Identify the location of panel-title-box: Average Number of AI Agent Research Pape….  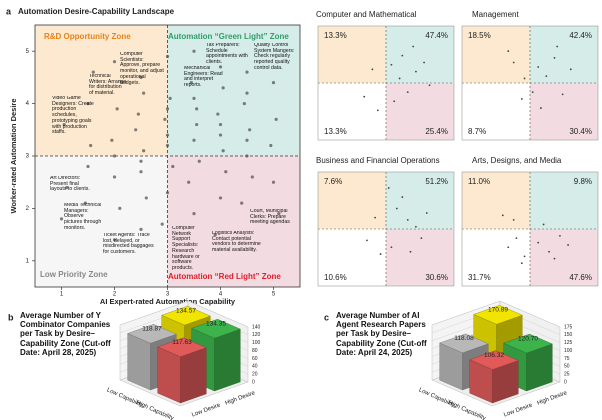
(381, 334).